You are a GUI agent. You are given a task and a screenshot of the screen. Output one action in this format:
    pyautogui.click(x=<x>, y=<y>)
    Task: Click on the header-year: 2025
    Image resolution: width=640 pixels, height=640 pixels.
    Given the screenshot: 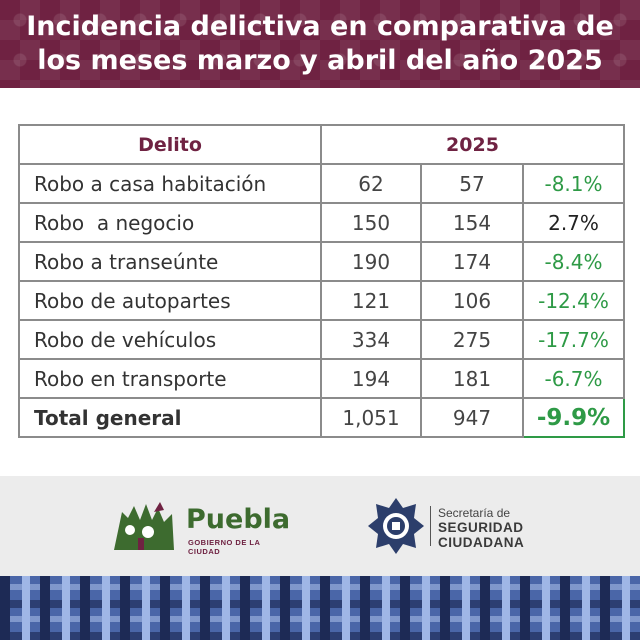 What is the action you would take?
    pyautogui.click(x=472, y=144)
    